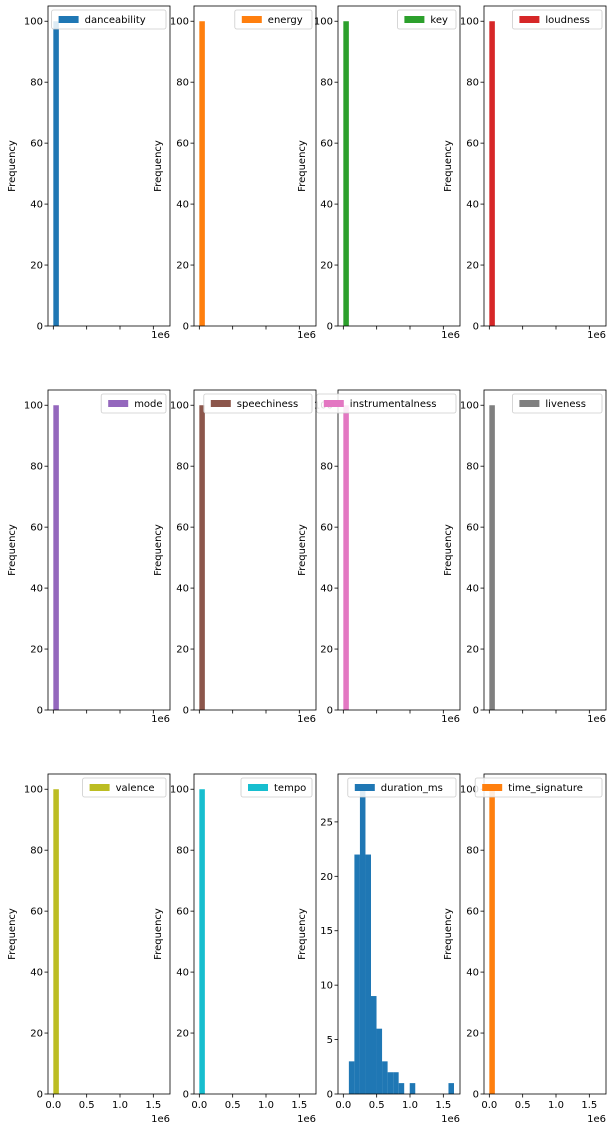 The width and height of the screenshot is (612, 1131). What do you see at coordinates (199, 1105) in the screenshot?
I see `x-tick-label: 0.0` at bounding box center [199, 1105].